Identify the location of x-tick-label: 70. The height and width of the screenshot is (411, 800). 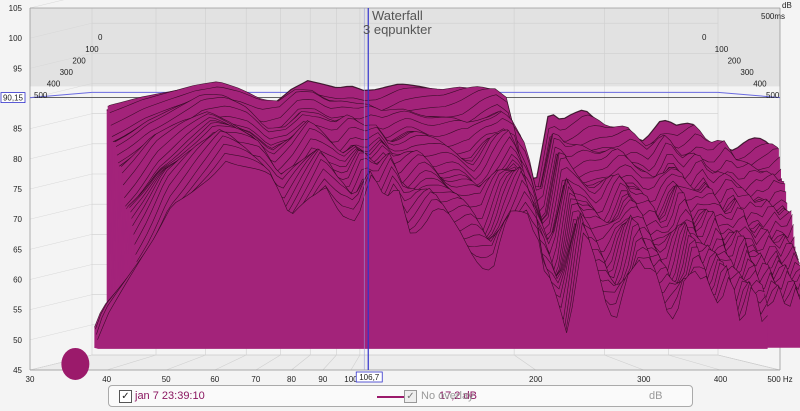
(255, 379).